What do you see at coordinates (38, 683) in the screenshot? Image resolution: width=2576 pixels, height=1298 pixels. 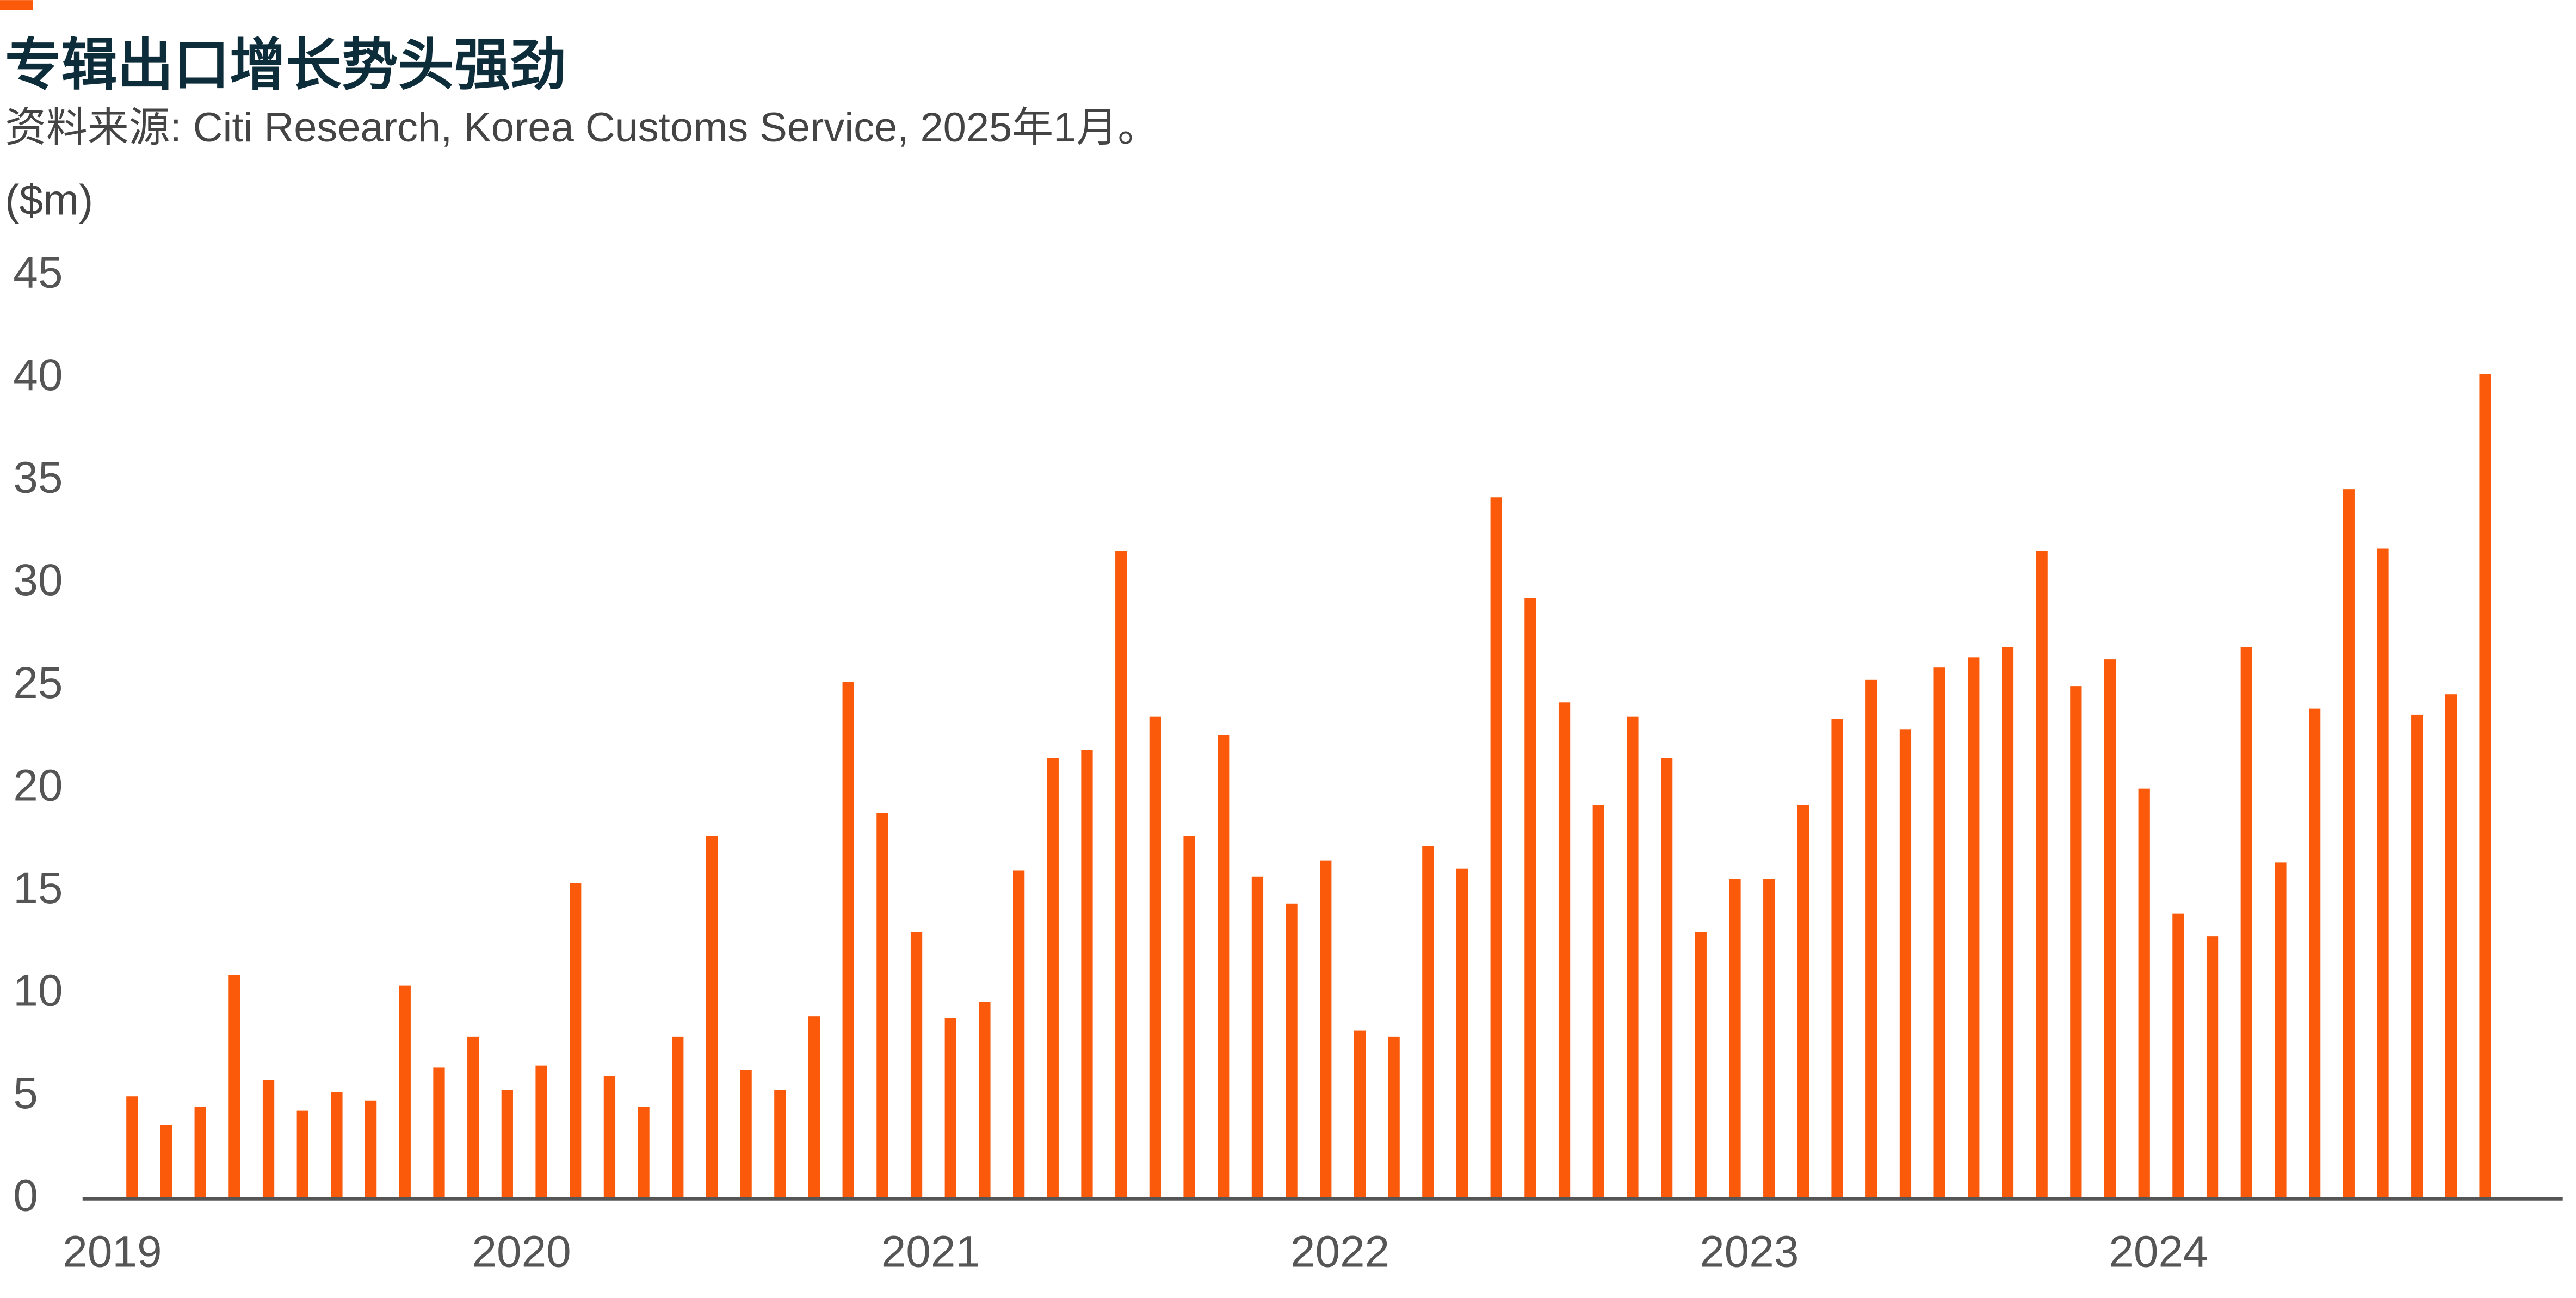 I see `y-tick-label: 25` at bounding box center [38, 683].